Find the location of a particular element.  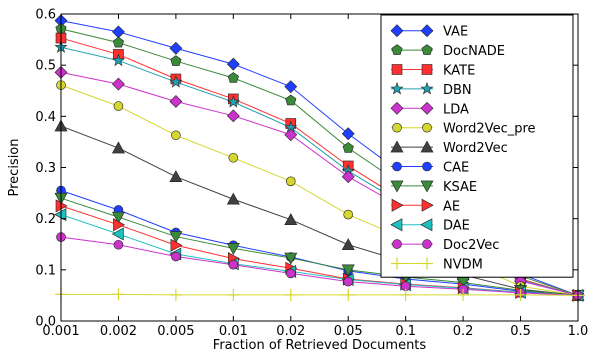

legend-entry-nvdm: NVDM is located at coordinates (437, 265).